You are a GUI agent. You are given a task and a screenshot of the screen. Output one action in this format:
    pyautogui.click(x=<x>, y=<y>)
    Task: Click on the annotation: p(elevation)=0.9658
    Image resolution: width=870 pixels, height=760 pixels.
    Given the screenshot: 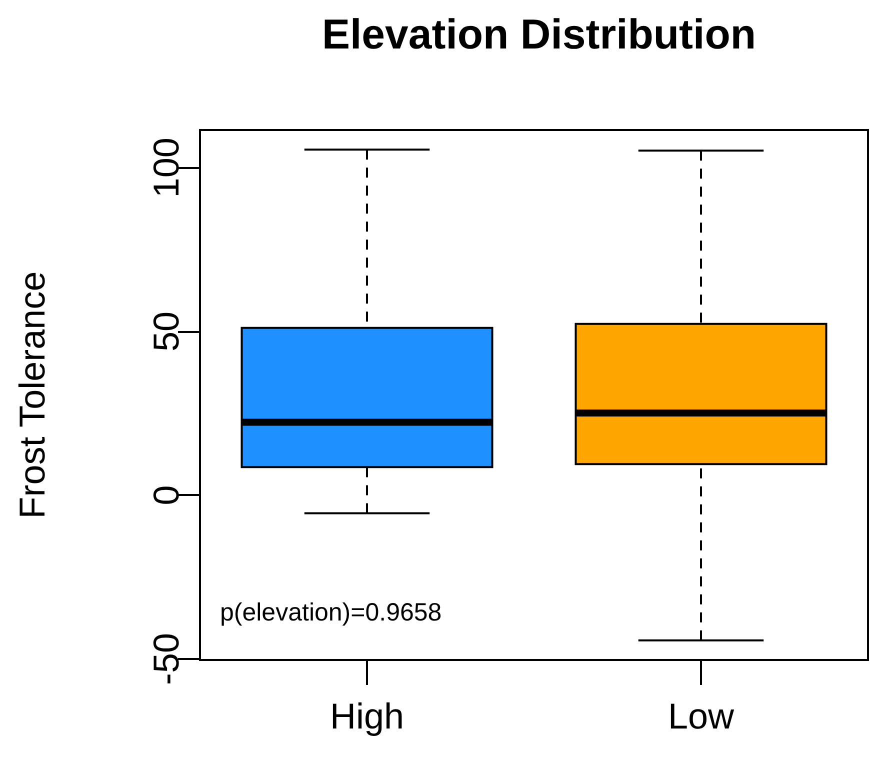 What is the action you would take?
    pyautogui.click(x=331, y=612)
    